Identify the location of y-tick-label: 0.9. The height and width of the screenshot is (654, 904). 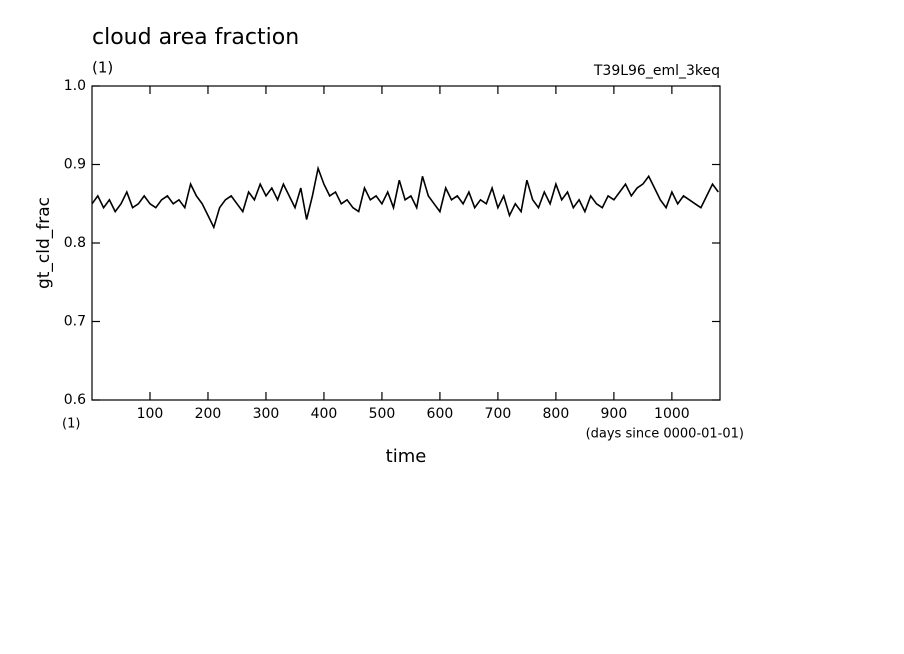
(75, 165).